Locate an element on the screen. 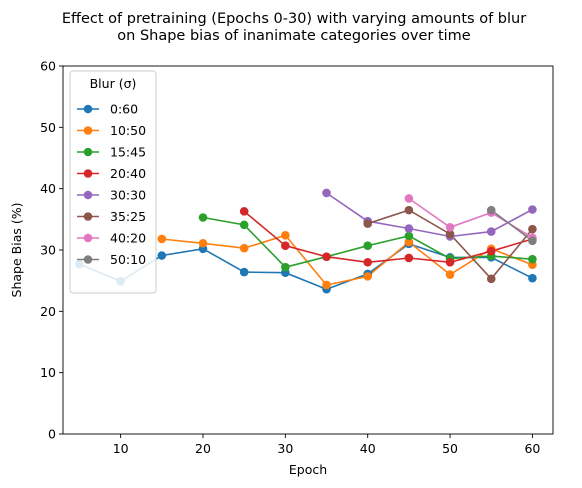 Image resolution: width=582 pixels, height=488 pixels. legend-label-15-45: 15:45 is located at coordinates (128, 152).